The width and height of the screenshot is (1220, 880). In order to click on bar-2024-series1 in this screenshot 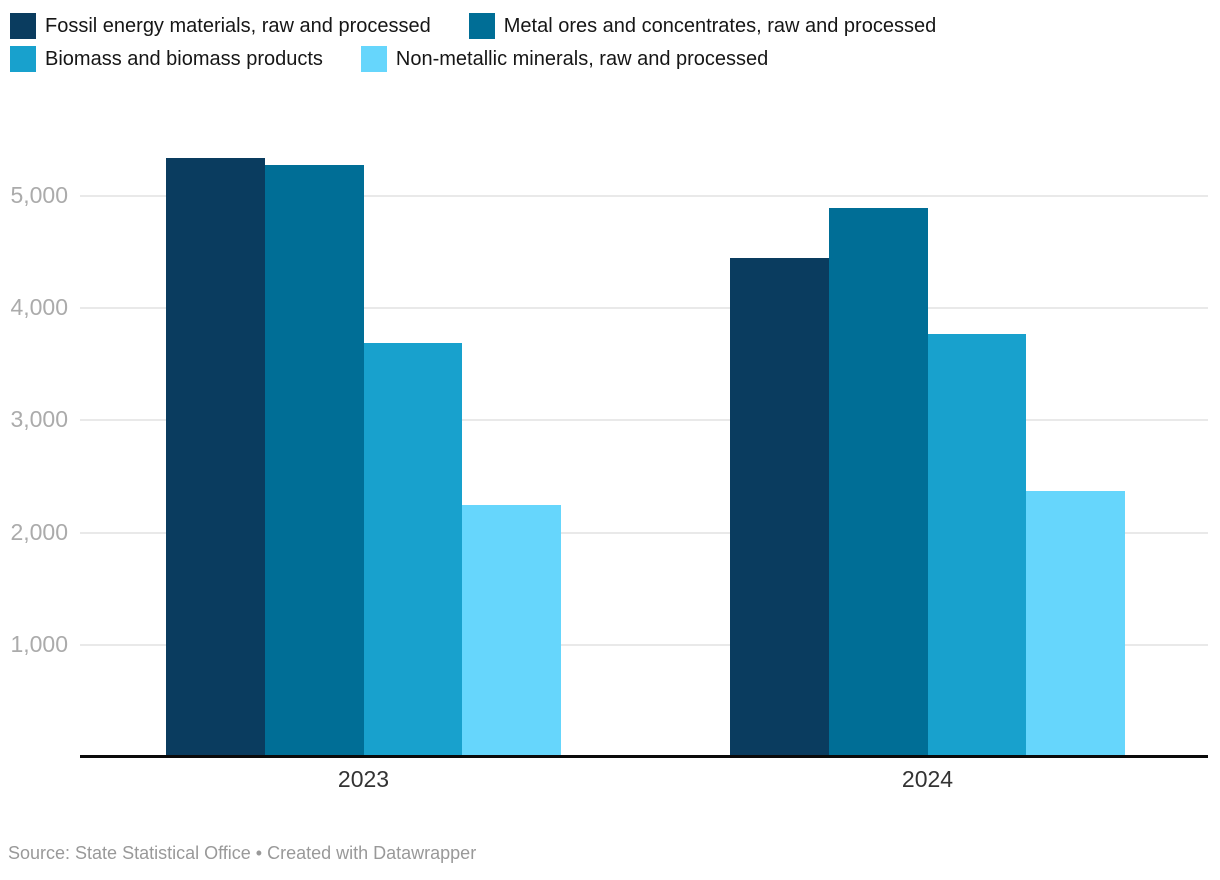, I will do `click(779, 507)`.